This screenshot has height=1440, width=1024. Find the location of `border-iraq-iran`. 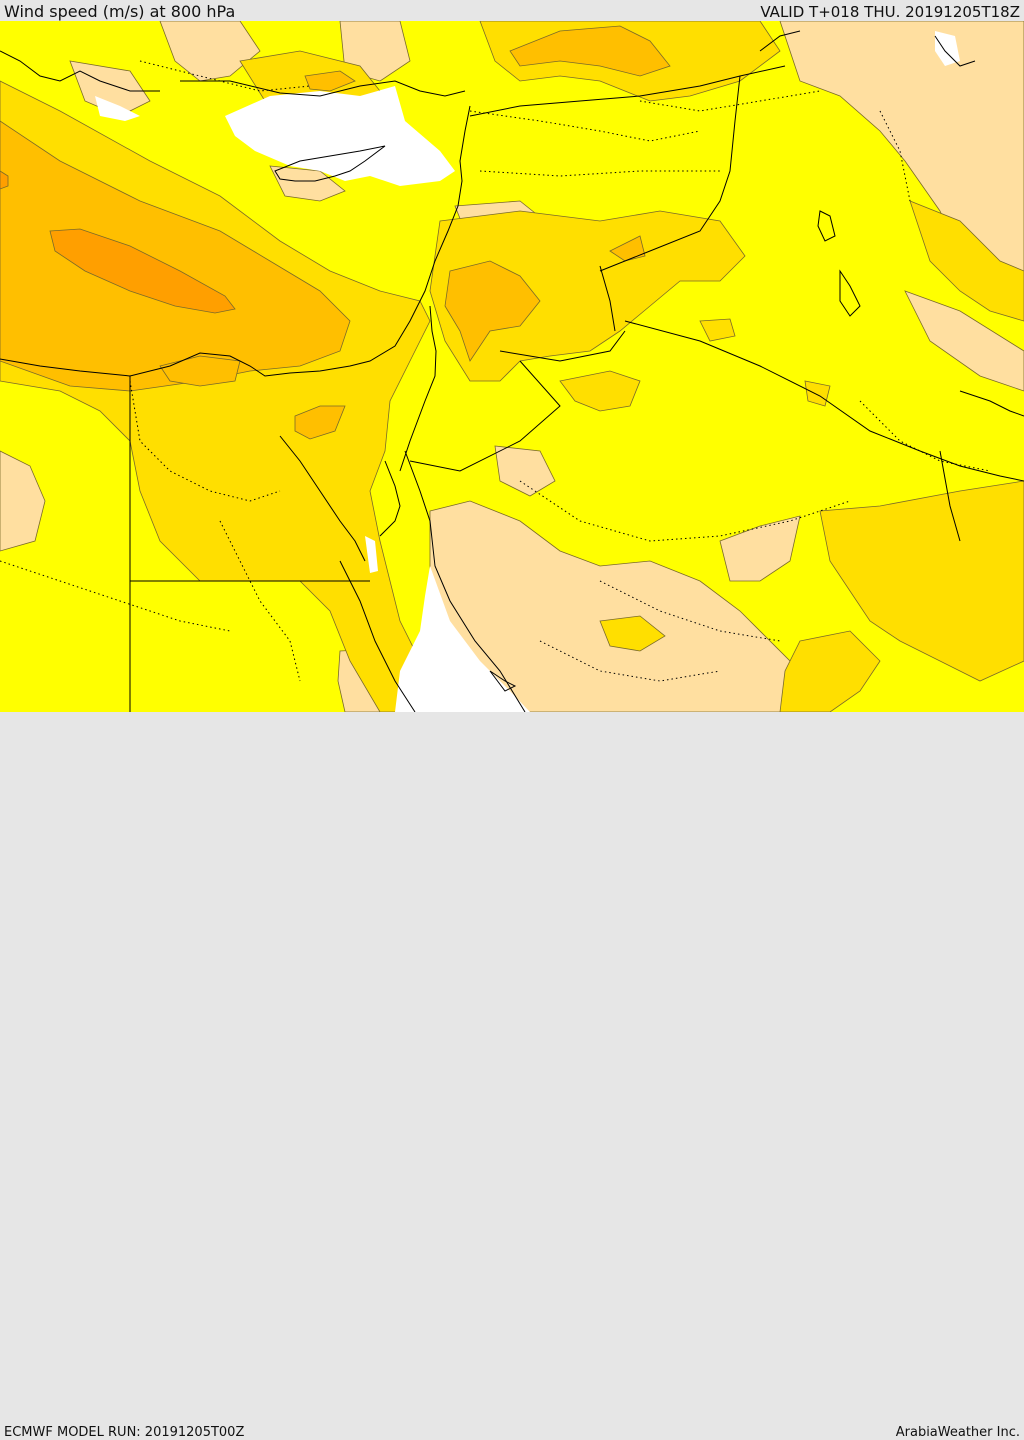

border-iraq-iran is located at coordinates (670, 173).